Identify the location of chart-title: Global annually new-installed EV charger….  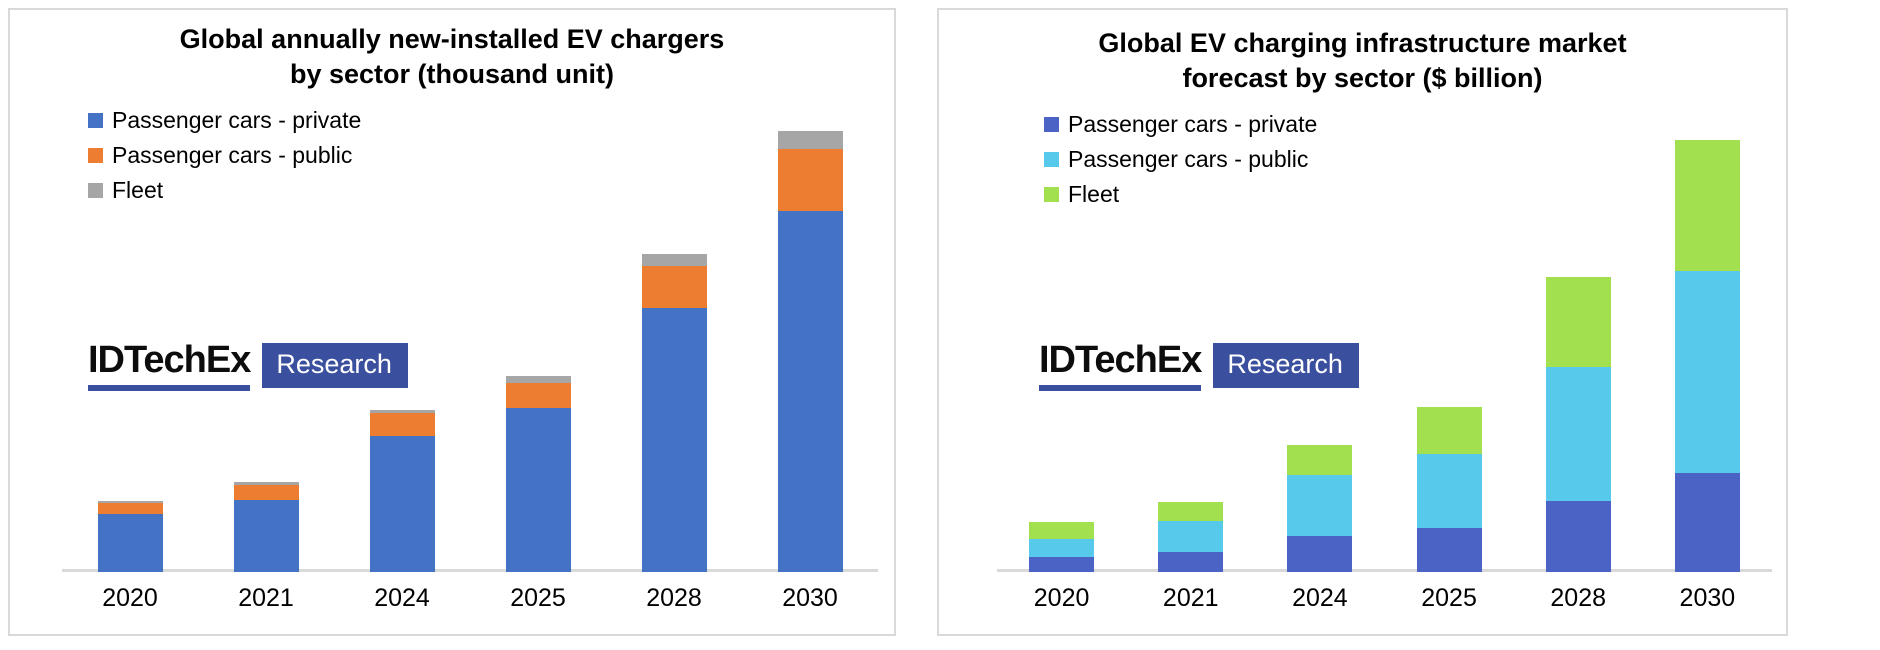
(452, 57).